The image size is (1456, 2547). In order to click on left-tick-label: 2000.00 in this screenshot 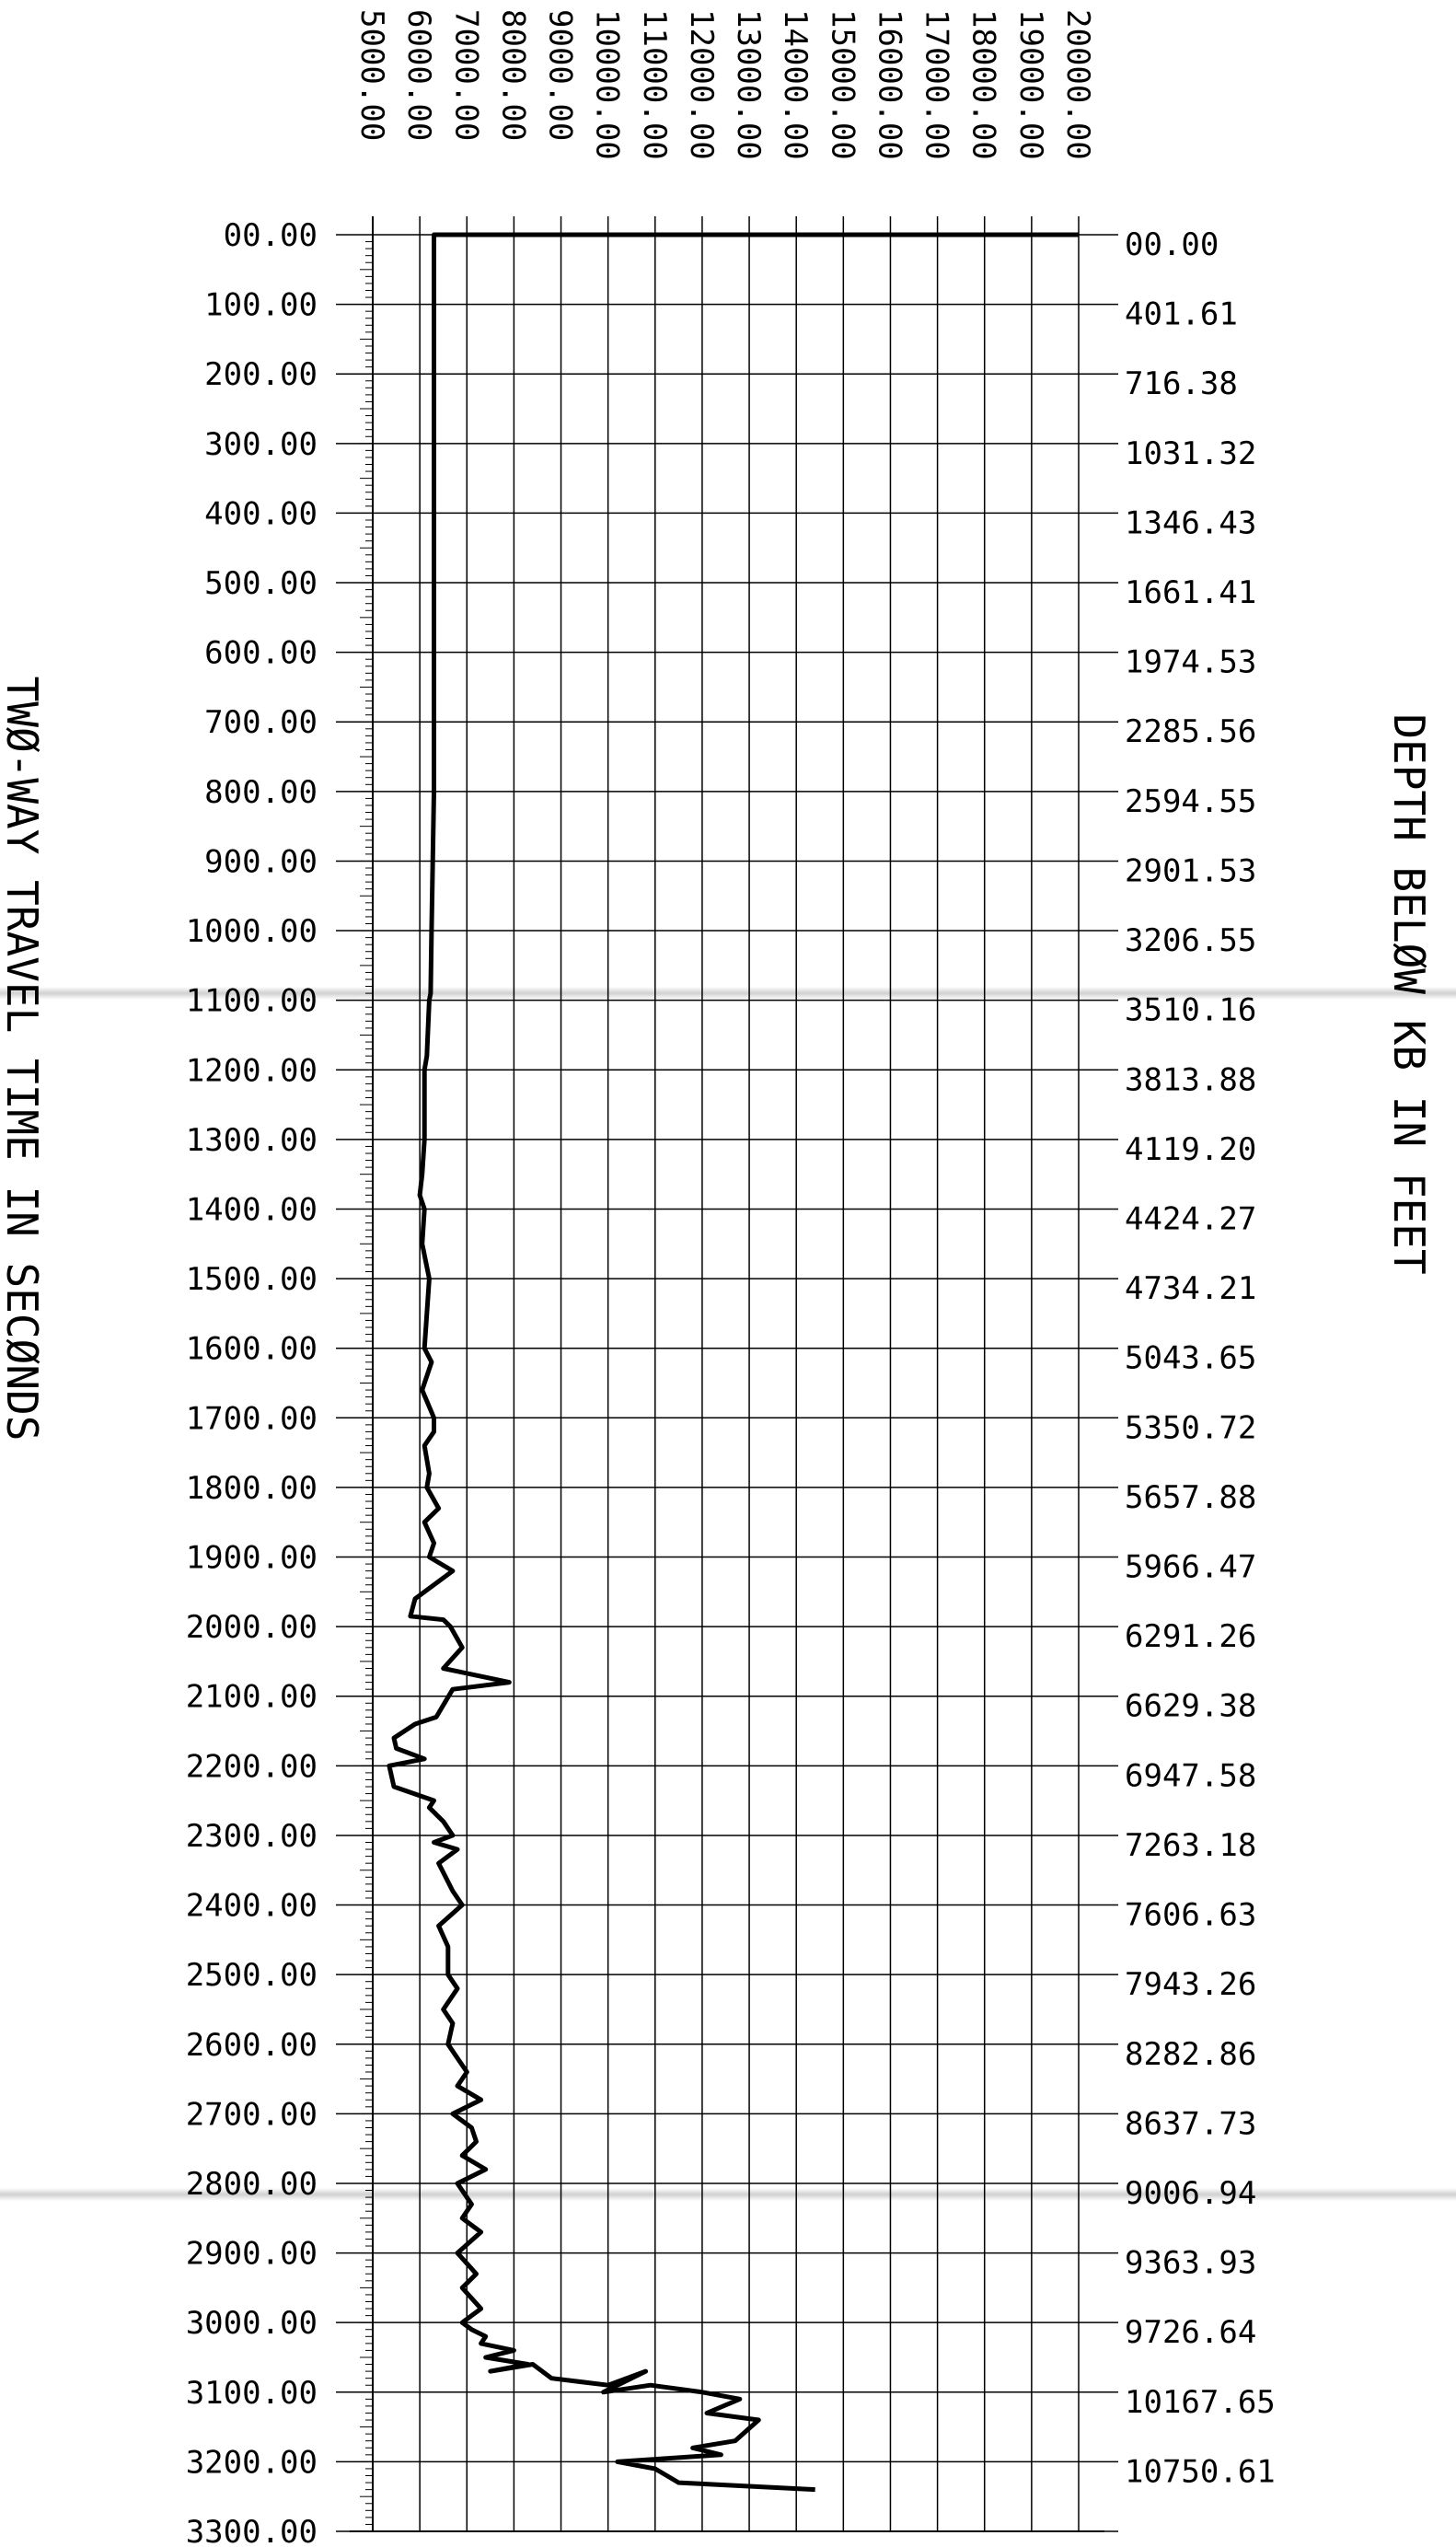, I will do `click(252, 1628)`.